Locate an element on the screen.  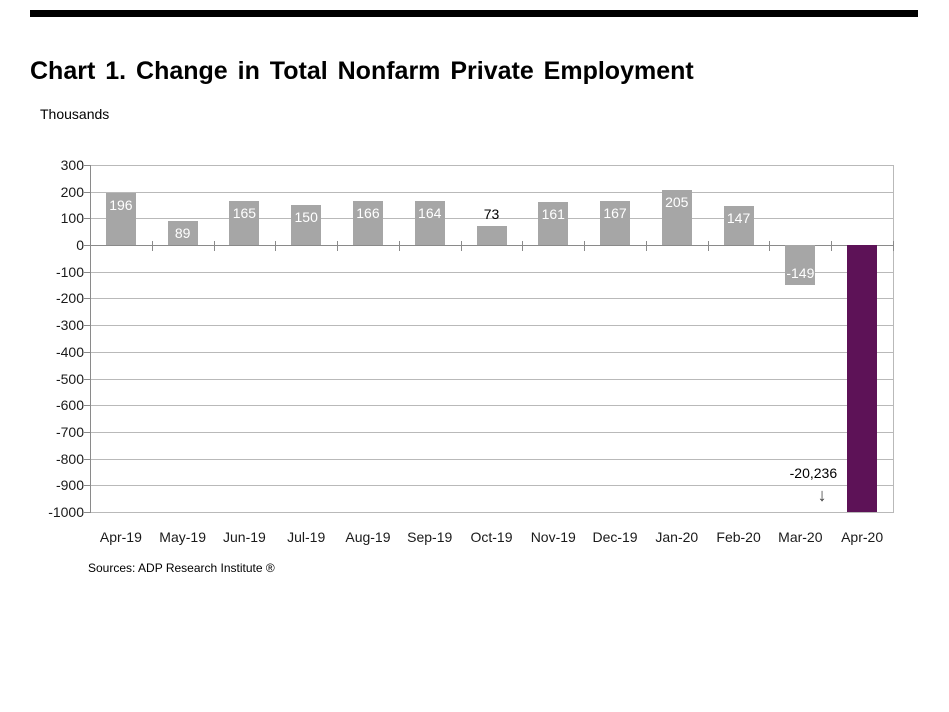
y-axis-tick-label: 100 is located at coordinates (72, 218).